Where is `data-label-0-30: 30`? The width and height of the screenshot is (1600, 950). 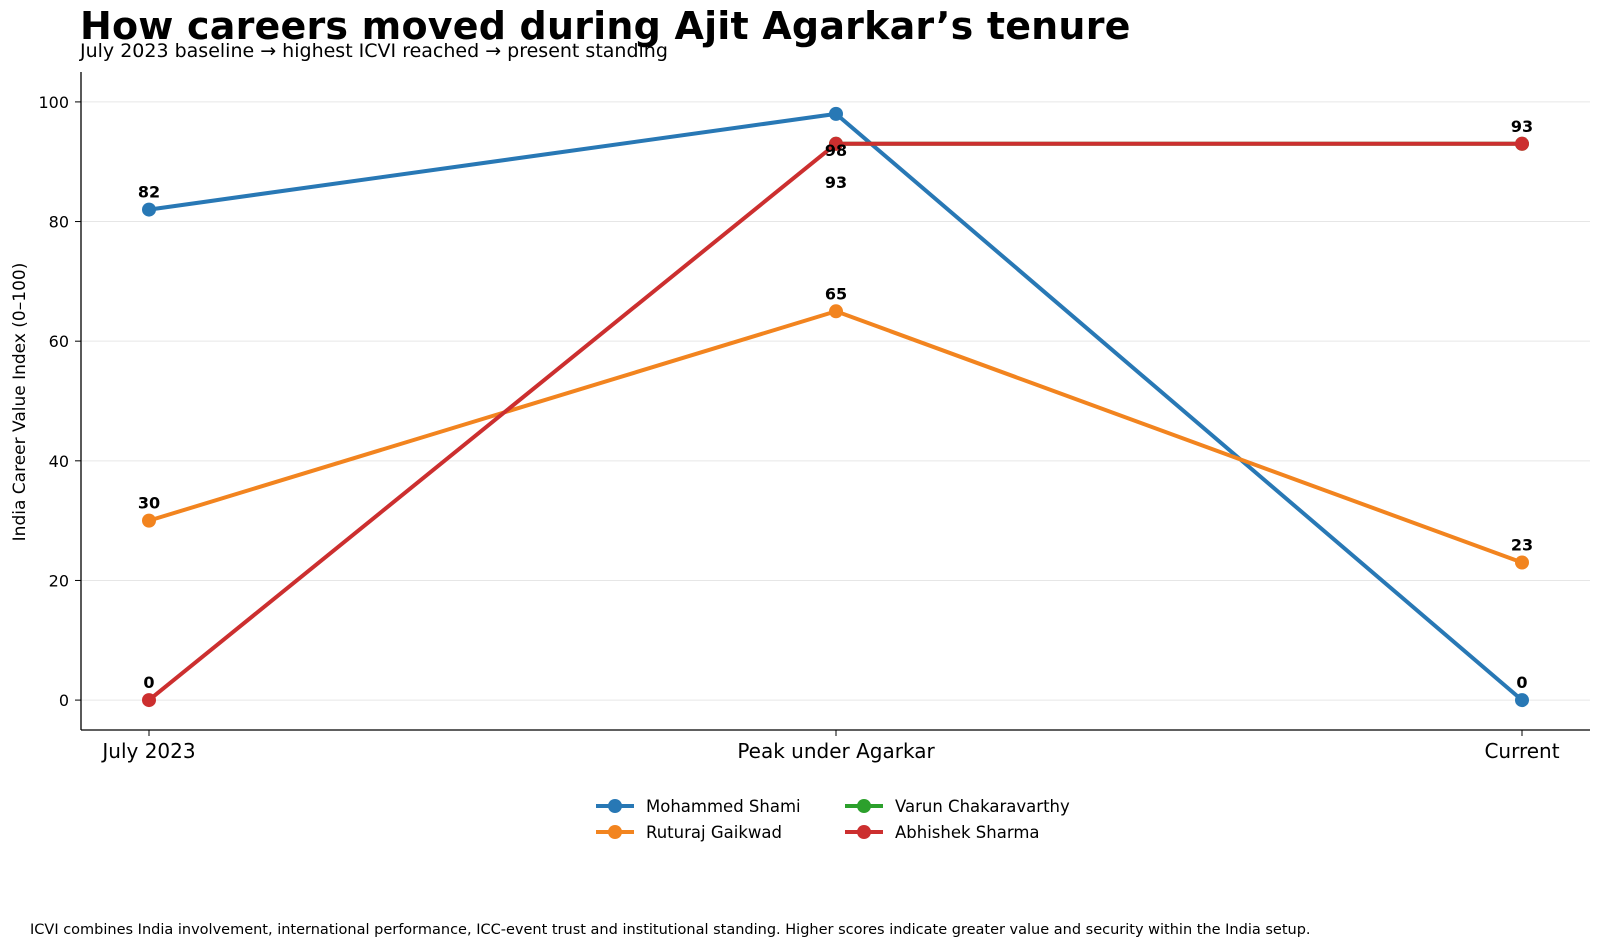 data-label-0-30: 30 is located at coordinates (149, 503).